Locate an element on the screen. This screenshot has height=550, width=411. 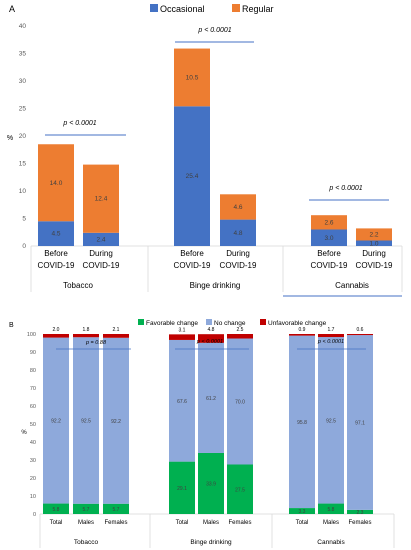
data-label-regular: 2.6 is located at coordinates (328, 222).